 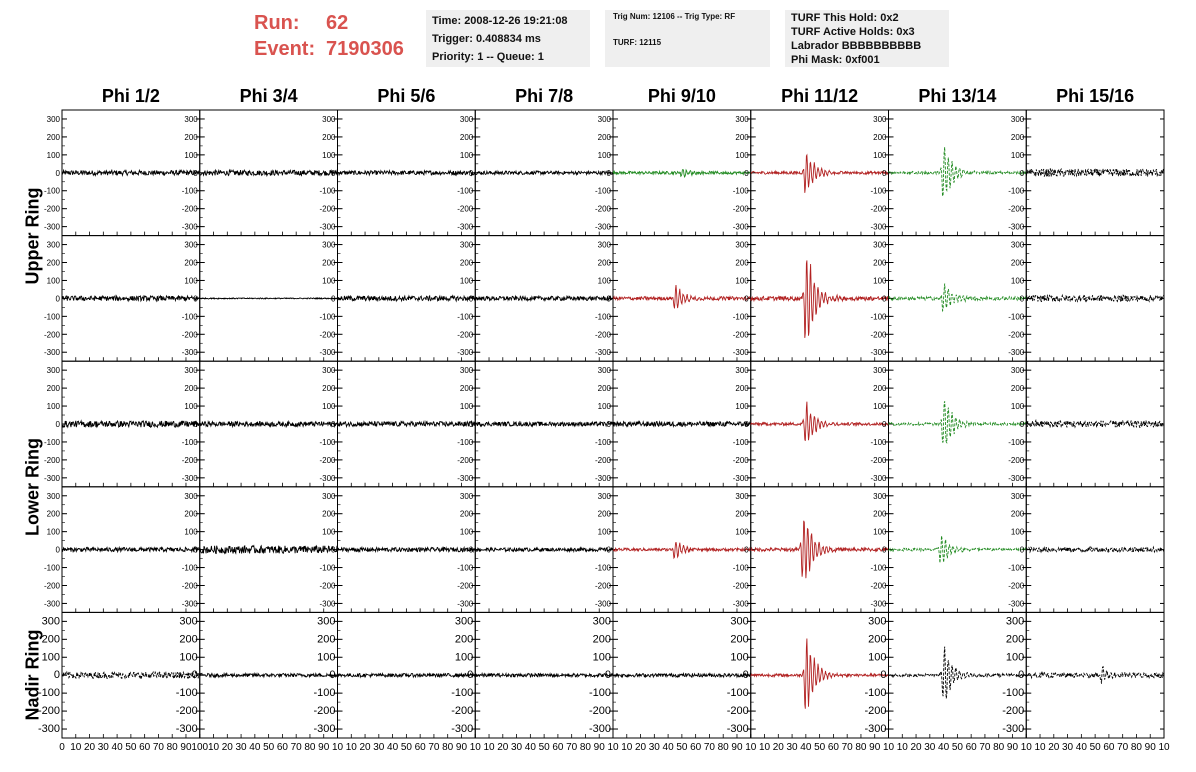 I want to click on event-label: Event:, so click(x=285, y=49).